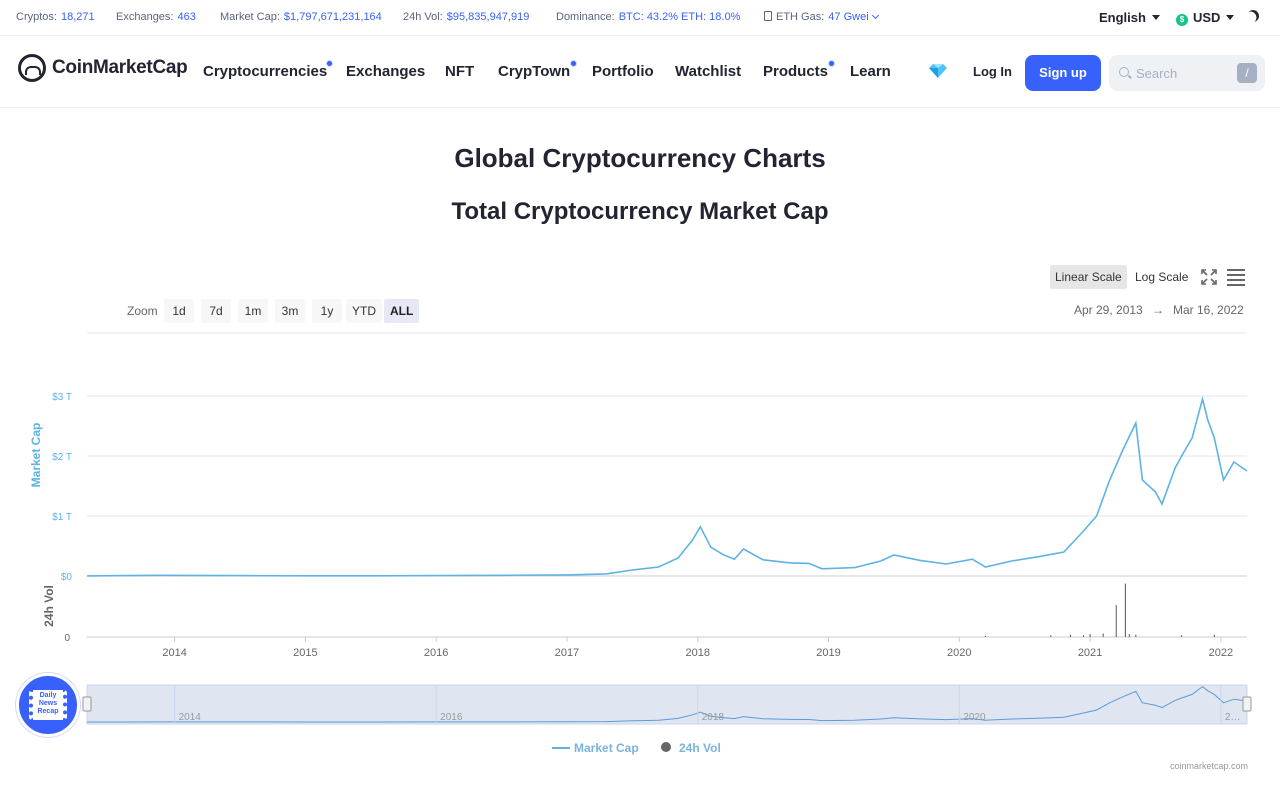 The width and height of the screenshot is (1280, 800). Describe the element at coordinates (1236, 277) in the screenshot. I see `chart-menu-icon` at that location.